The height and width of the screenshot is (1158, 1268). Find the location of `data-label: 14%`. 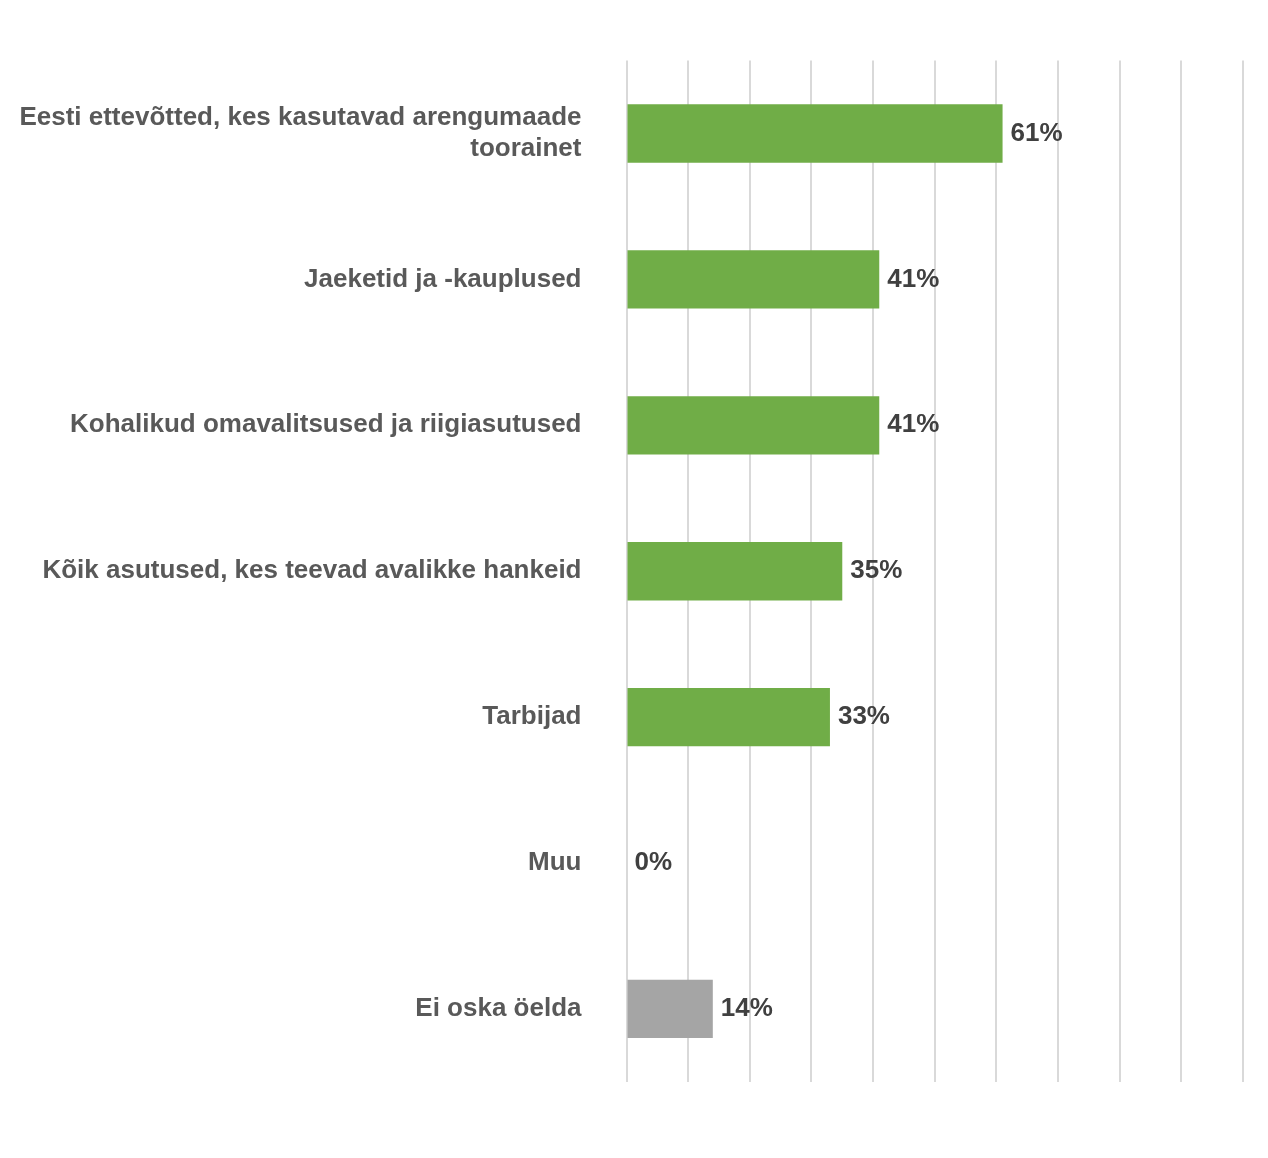

data-label: 14% is located at coordinates (746, 1007).